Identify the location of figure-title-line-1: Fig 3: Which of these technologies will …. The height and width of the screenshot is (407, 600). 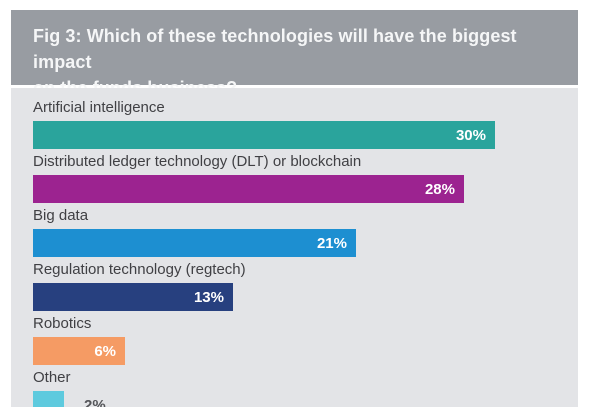
(275, 49).